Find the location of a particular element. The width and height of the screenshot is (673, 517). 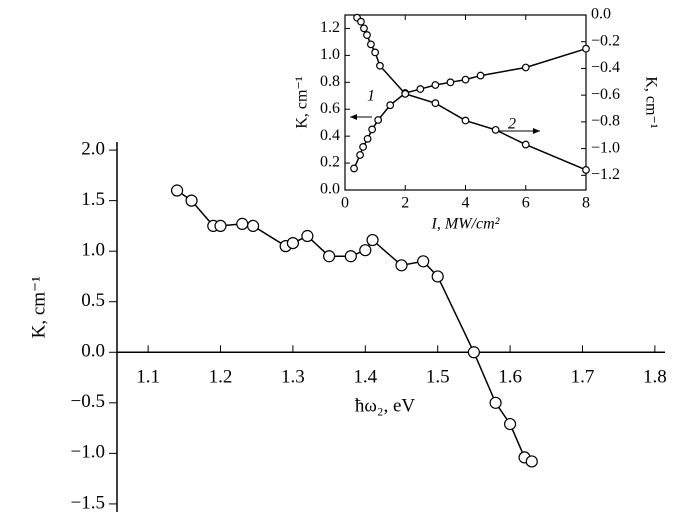

plot-frame is located at coordinates (465, 102).